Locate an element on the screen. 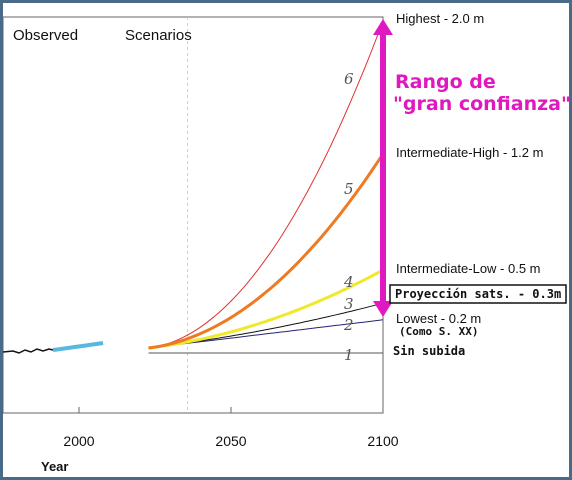 The width and height of the screenshot is (572, 480). confidence-label-line2: "gran confianza" is located at coordinates (481, 104).